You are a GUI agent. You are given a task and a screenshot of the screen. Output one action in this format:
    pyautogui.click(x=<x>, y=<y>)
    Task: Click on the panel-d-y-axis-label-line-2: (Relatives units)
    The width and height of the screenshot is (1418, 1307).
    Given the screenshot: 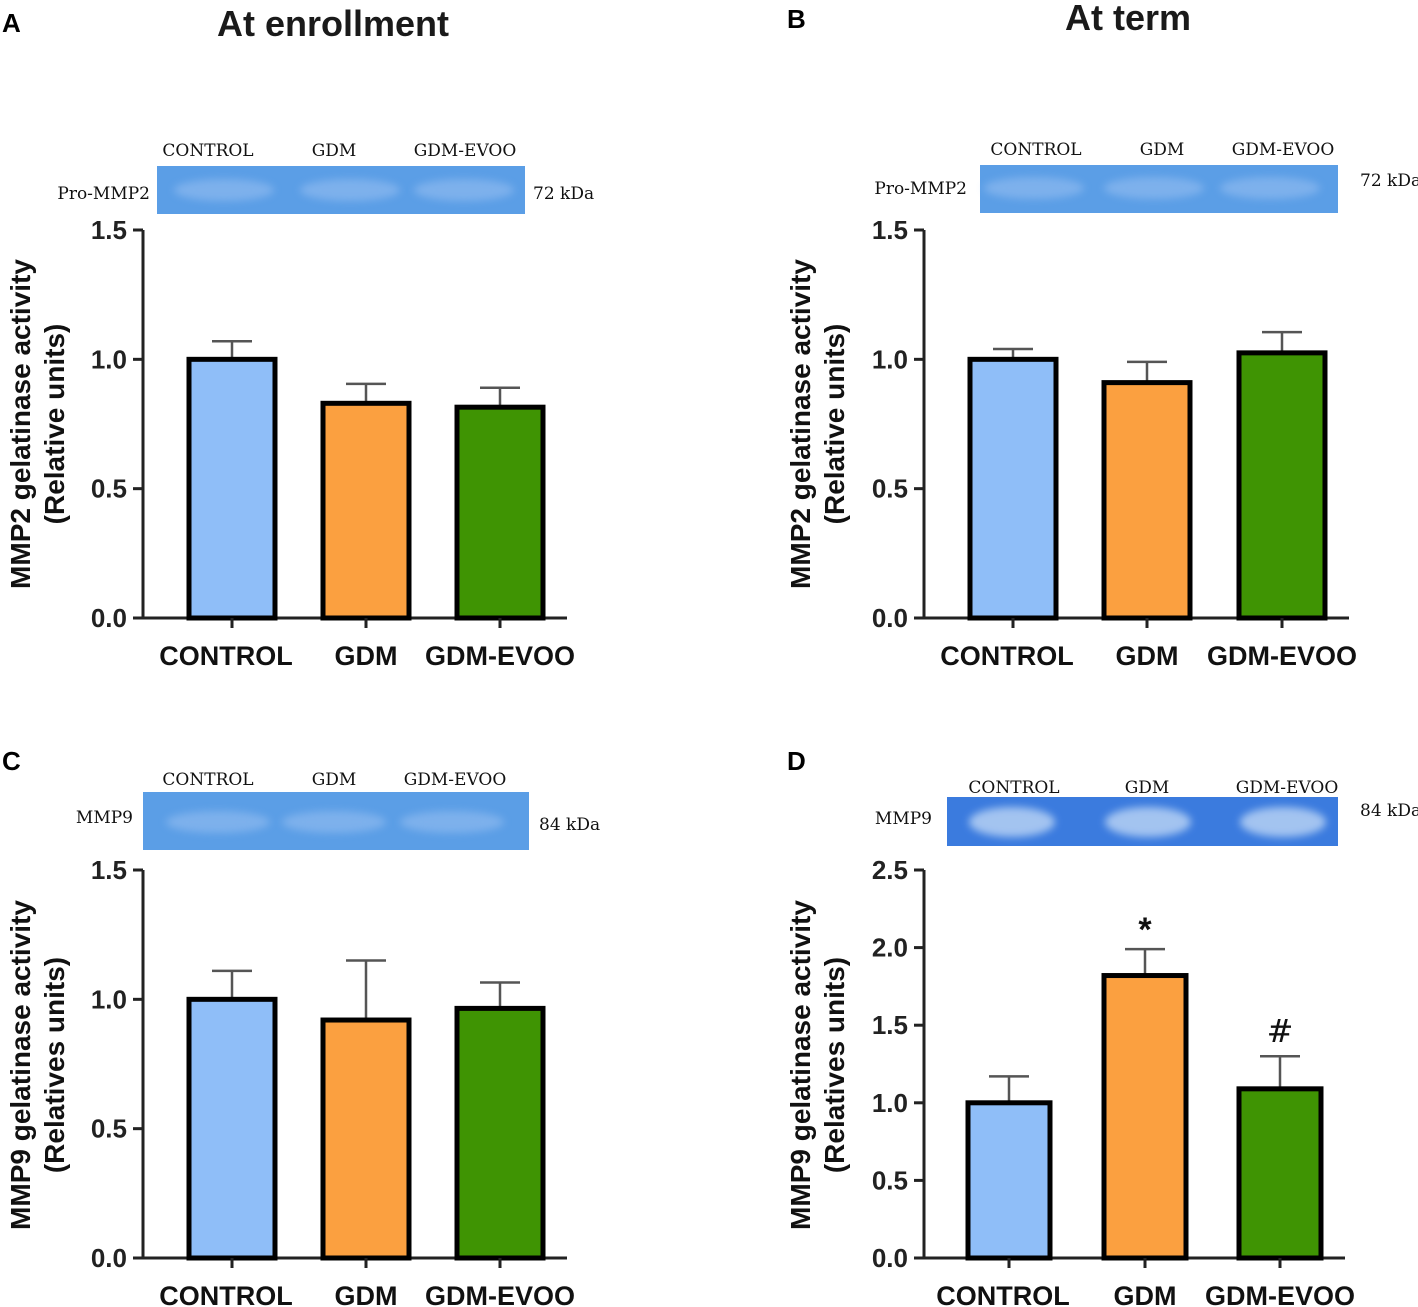 What is the action you would take?
    pyautogui.click(x=834, y=1065)
    